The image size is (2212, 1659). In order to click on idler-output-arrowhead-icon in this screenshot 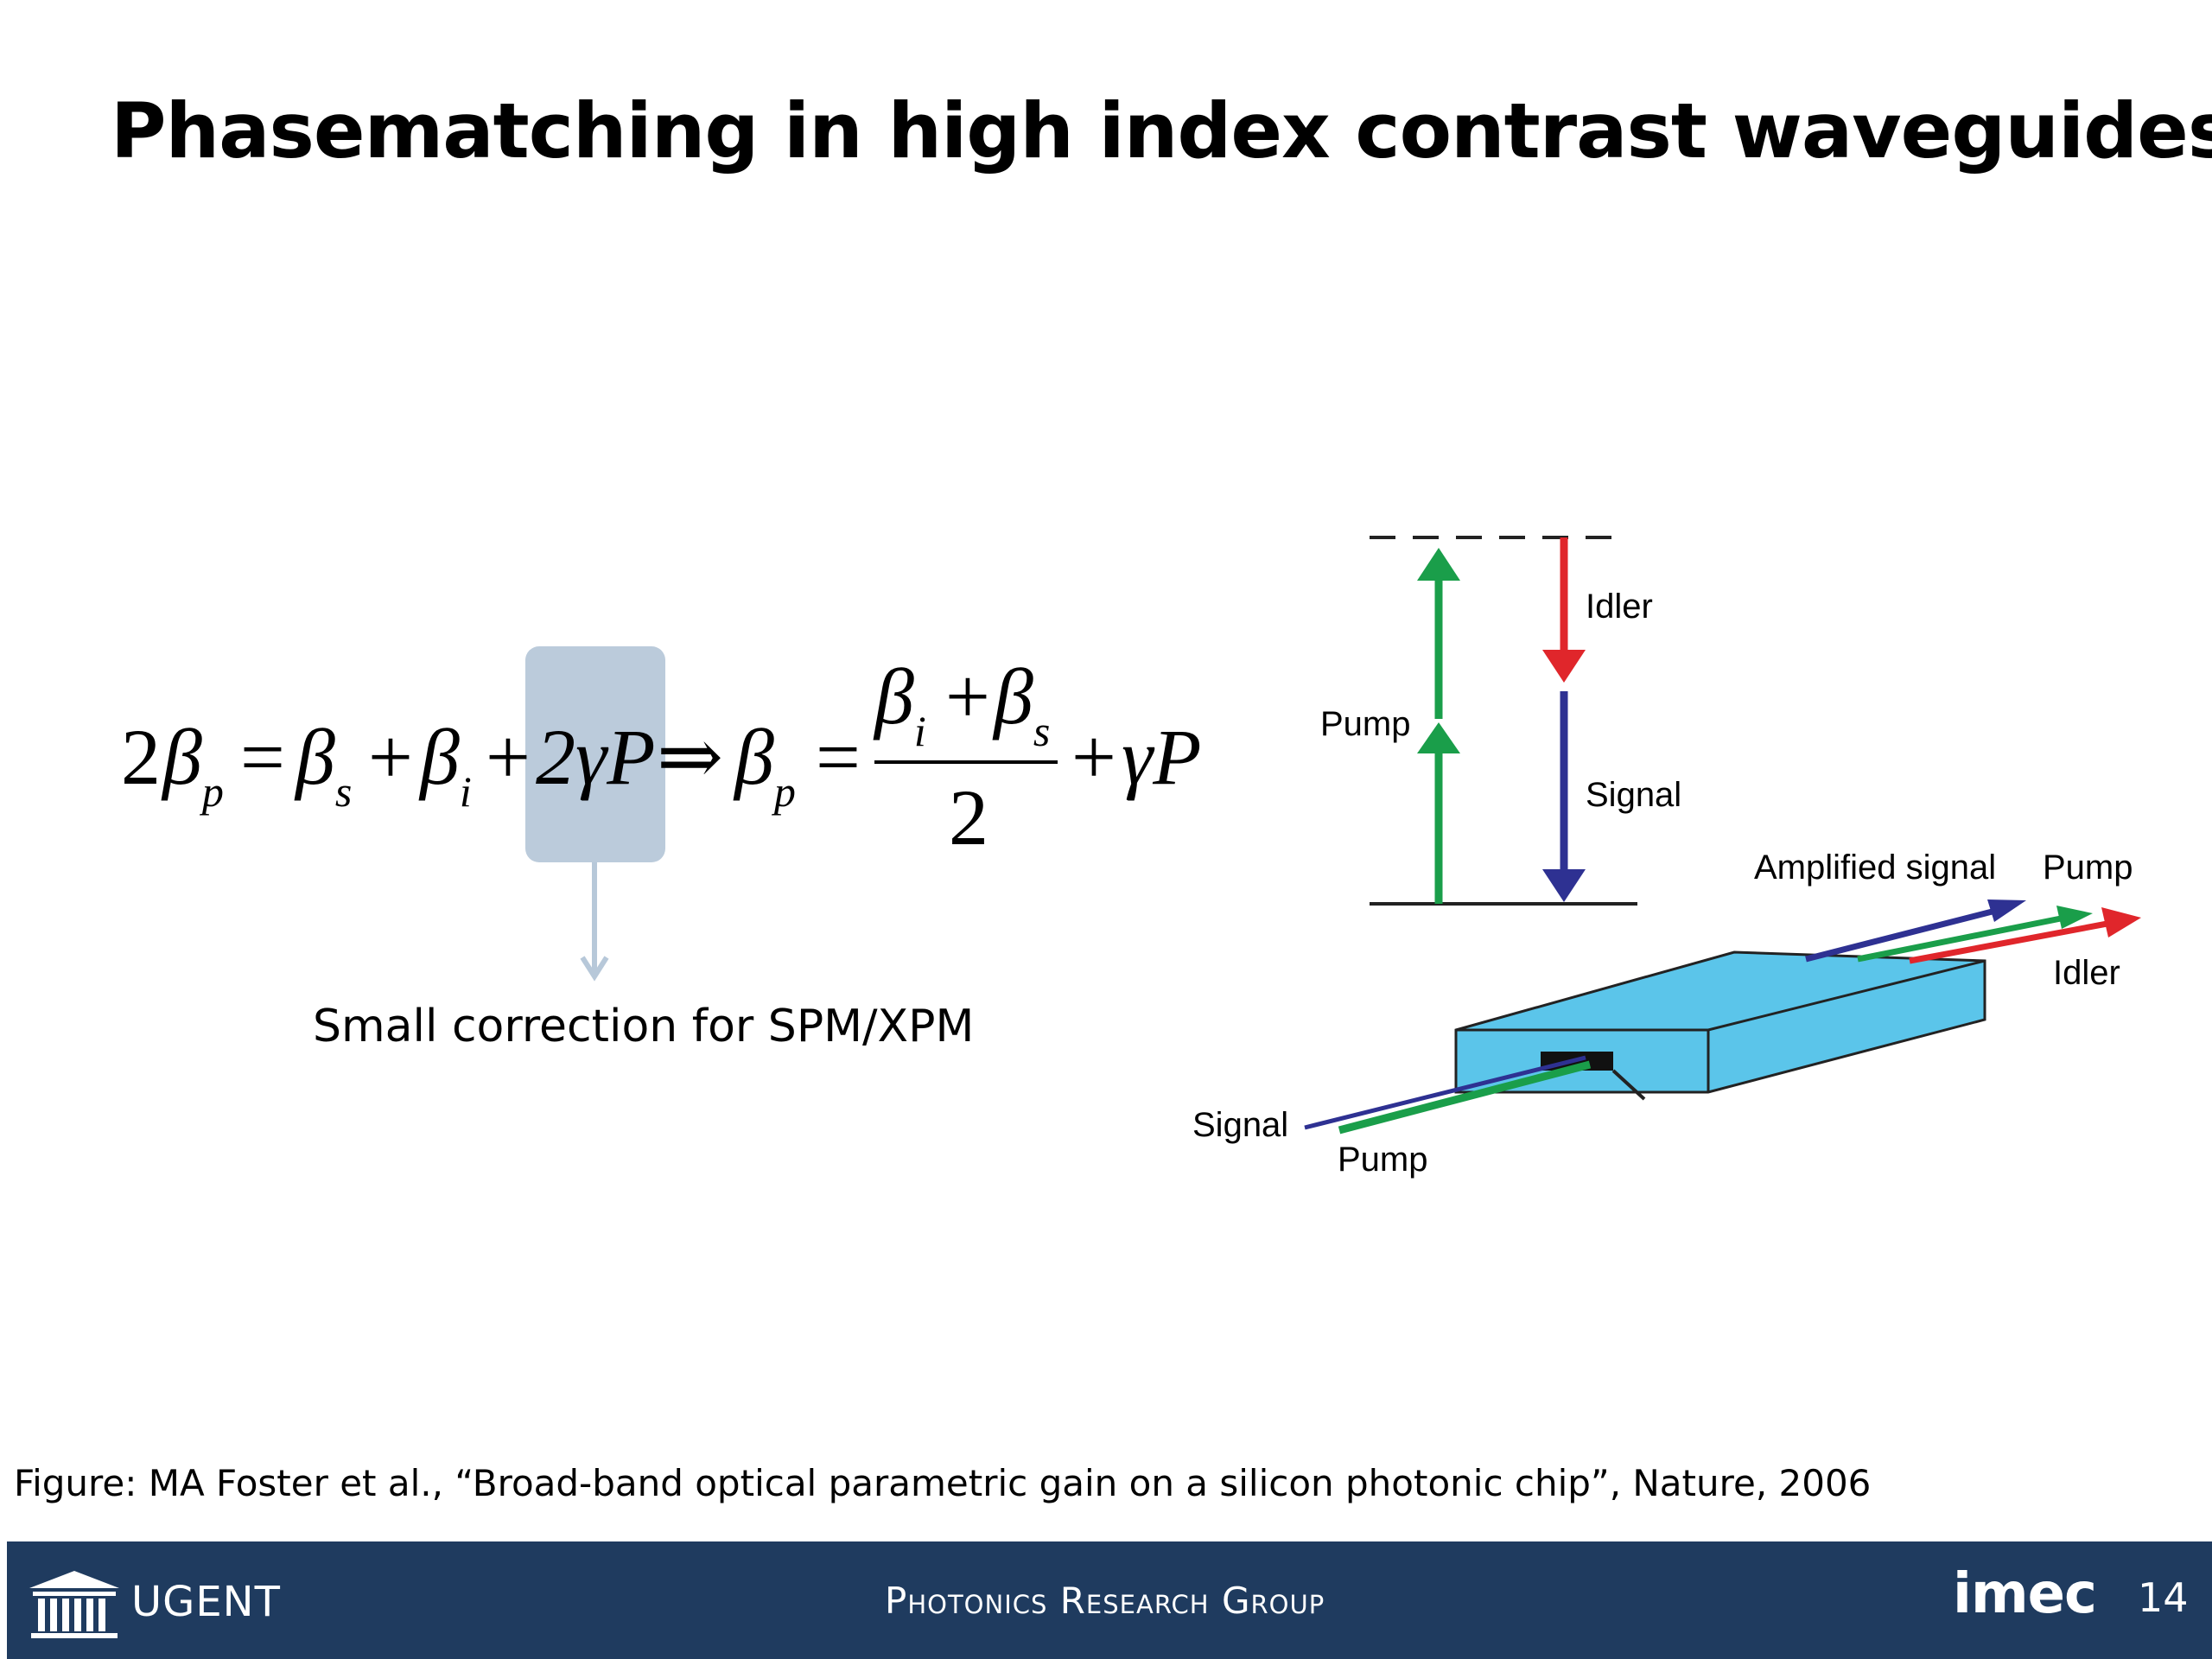, I will do `click(2121, 922)`.